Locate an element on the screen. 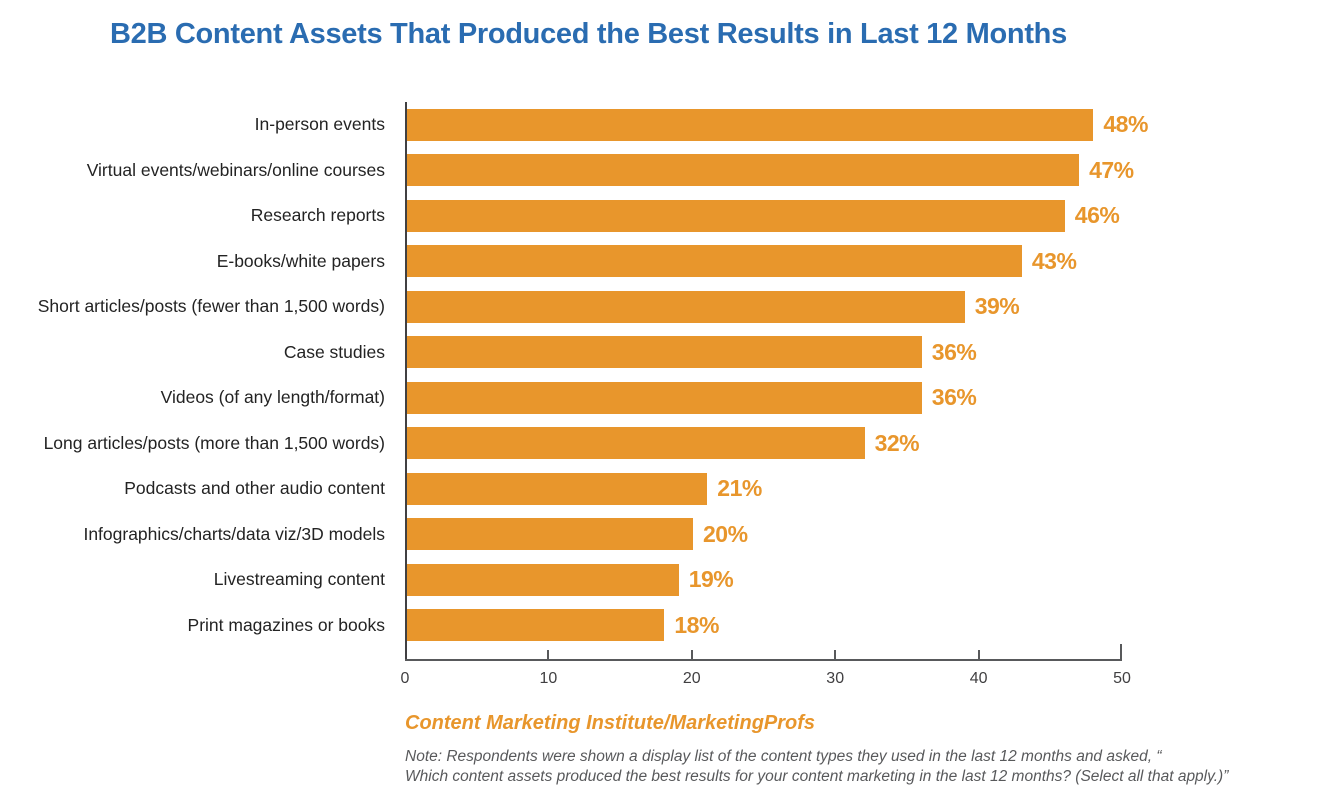  bar-row: Livestreaming content 19% is located at coordinates (561, 580).